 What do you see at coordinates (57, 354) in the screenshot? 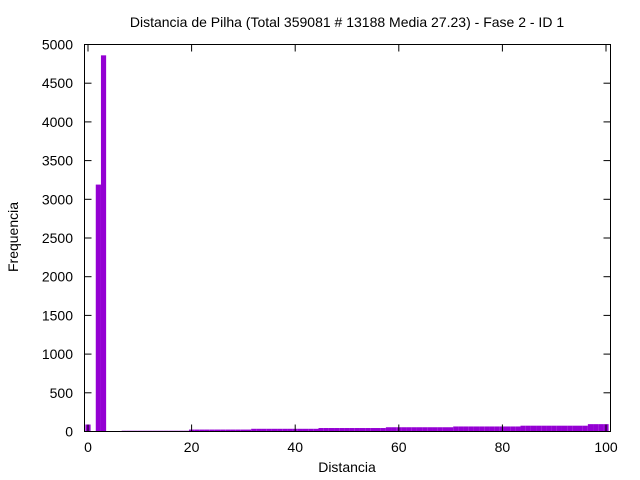
I see `y-tick-label: 1000` at bounding box center [57, 354].